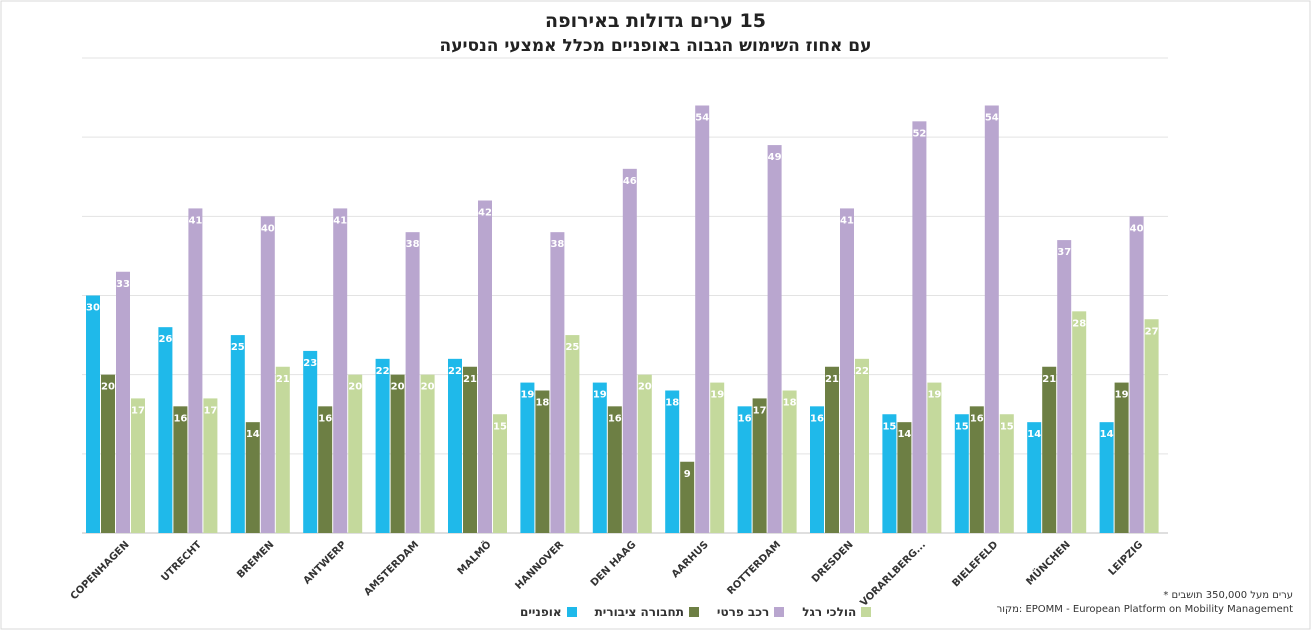 The height and width of the screenshot is (630, 1311). What do you see at coordinates (340, 220) in the screenshot?
I see `data-label: 41` at bounding box center [340, 220].